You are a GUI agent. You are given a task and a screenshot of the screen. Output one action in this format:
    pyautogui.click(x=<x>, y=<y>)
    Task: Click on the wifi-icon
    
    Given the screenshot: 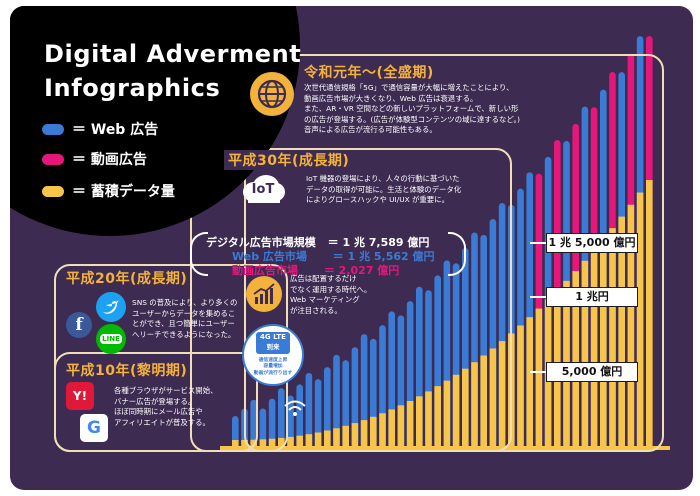 What is the action you would take?
    pyautogui.click(x=295, y=408)
    